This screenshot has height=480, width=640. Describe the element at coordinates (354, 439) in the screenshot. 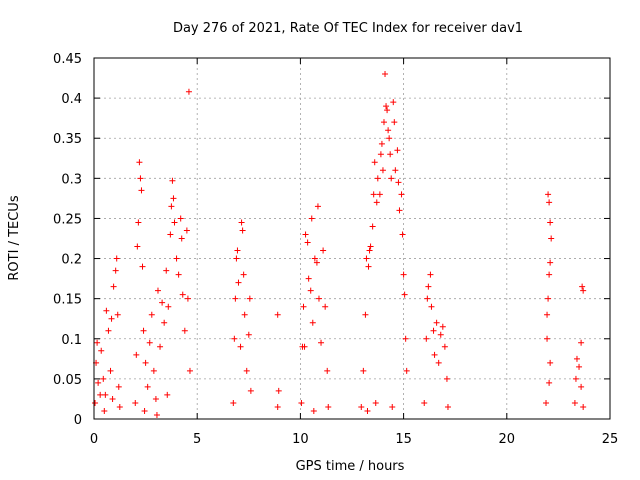

I see `x-tick-labels: 0 5 10 15 20 25` at that location.